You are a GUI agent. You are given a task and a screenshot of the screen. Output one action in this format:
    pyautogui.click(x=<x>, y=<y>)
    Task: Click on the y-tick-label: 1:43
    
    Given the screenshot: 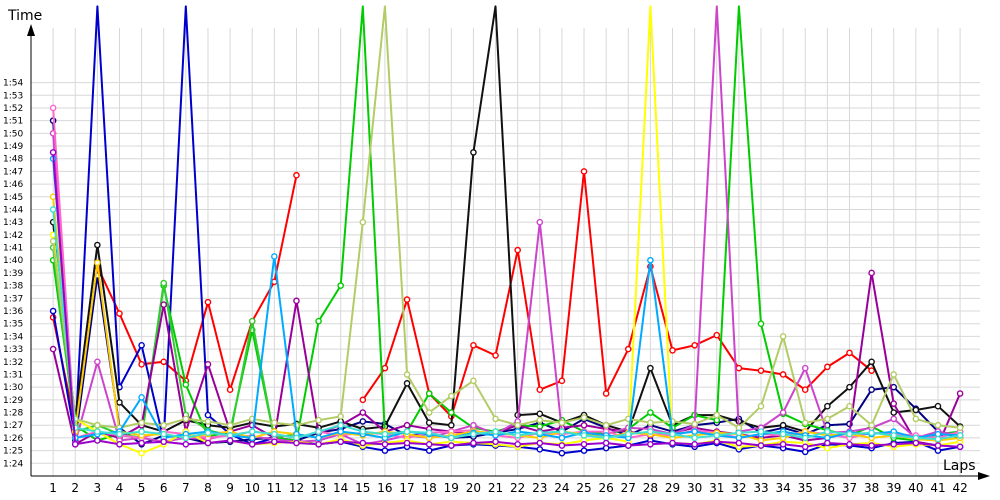 What is the action you would take?
    pyautogui.click(x=13, y=223)
    